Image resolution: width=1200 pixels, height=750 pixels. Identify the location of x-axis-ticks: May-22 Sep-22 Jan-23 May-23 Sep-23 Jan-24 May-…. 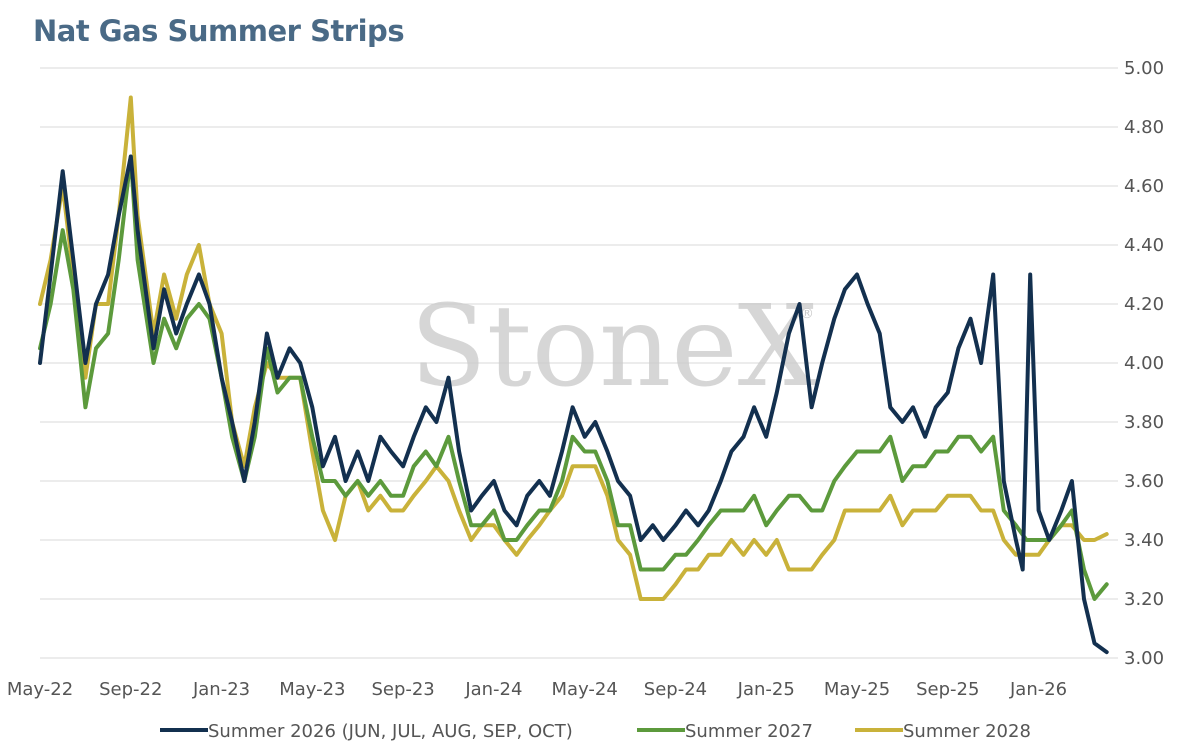
(537, 689).